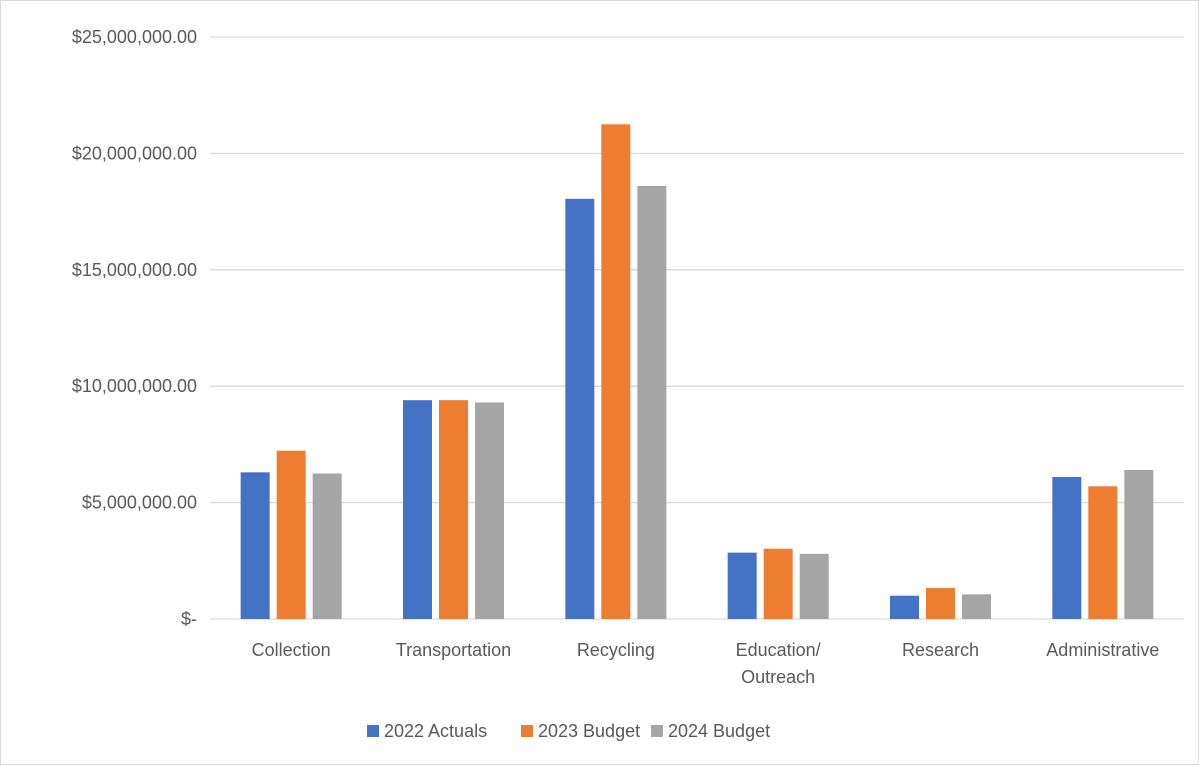 This screenshot has height=766, width=1199. I want to click on legend-label: 2023 Budget, so click(589, 731).